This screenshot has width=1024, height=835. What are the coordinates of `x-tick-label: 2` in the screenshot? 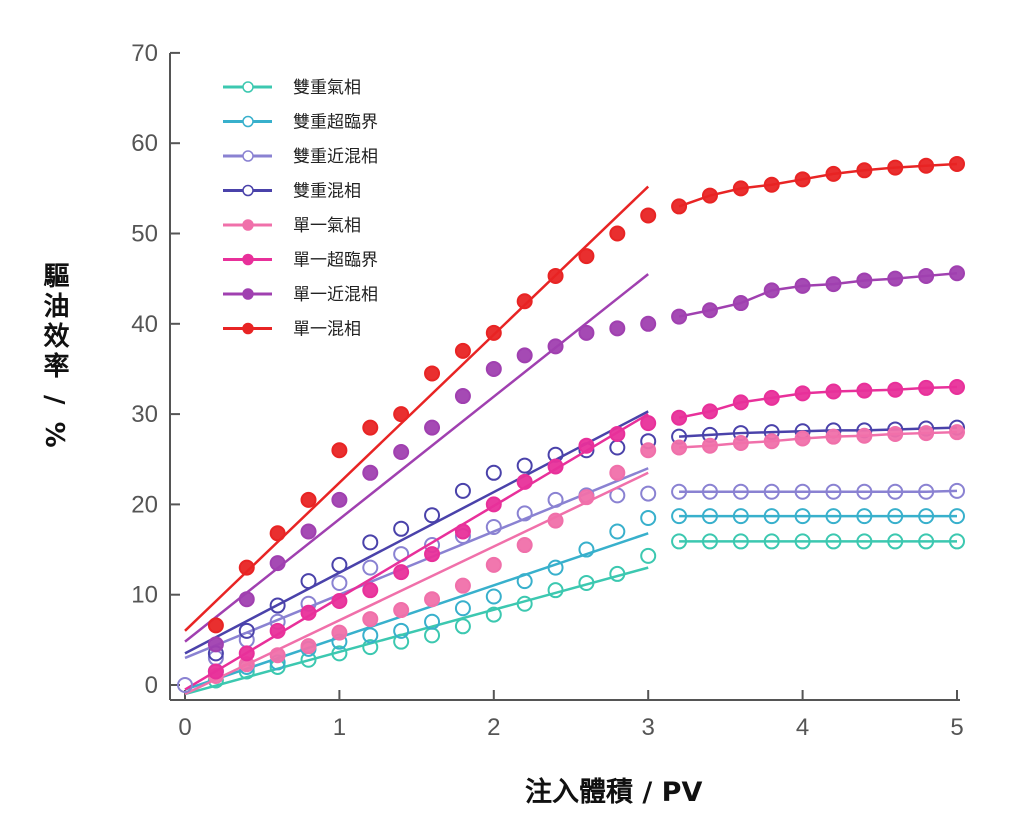 It's located at (493, 727).